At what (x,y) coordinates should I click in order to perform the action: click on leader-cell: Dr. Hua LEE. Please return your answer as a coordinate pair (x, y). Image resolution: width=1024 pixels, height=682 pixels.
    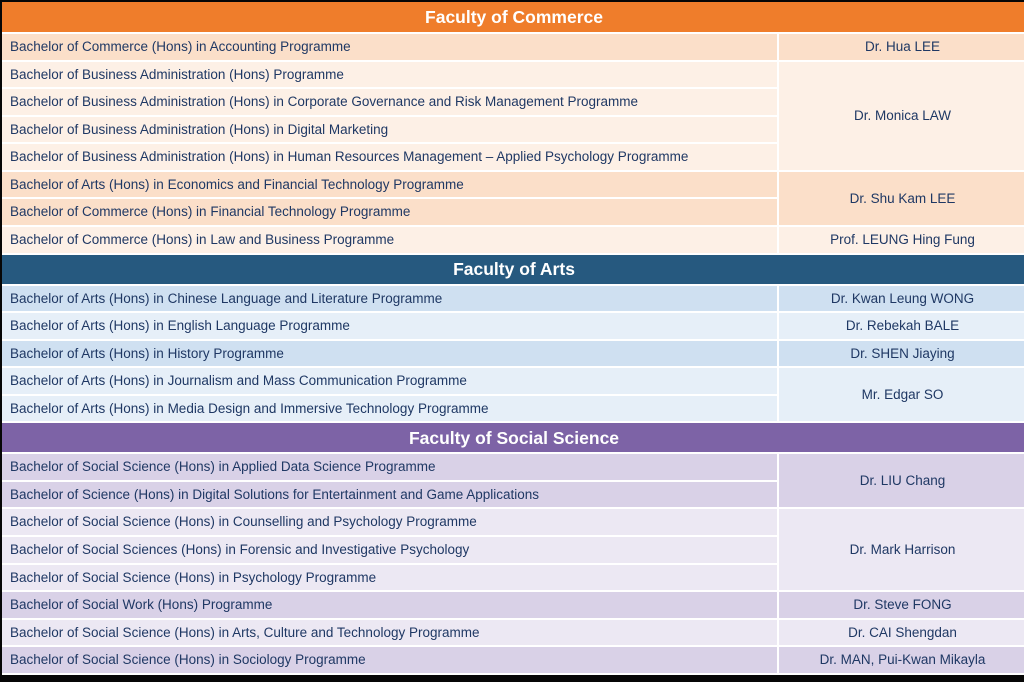
    Looking at the image, I should click on (901, 47).